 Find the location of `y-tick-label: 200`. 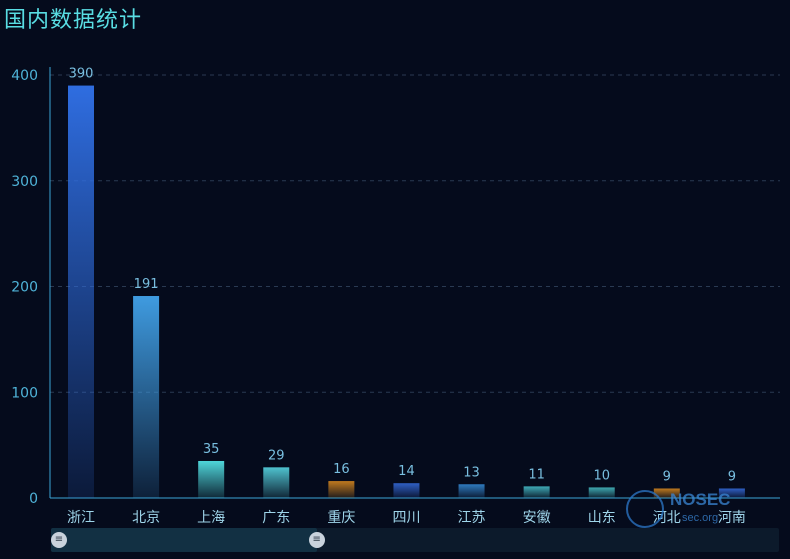

y-tick-label: 200 is located at coordinates (24, 288).